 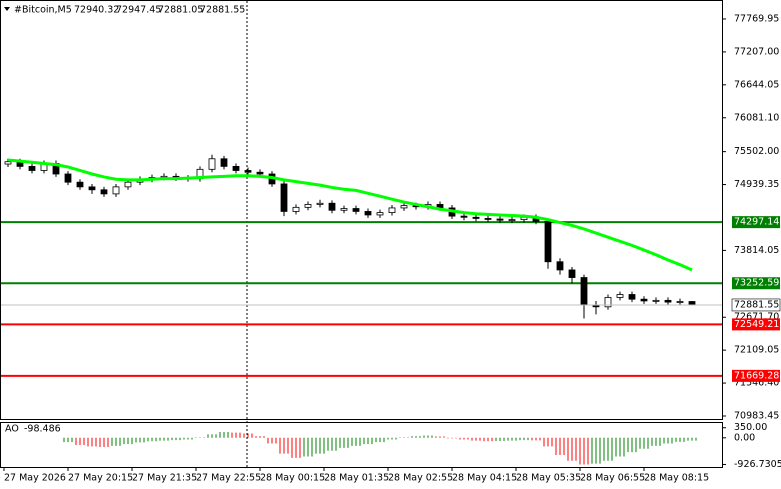 What do you see at coordinates (756, 117) in the screenshot?
I see `y-tick-label: 76081.10` at bounding box center [756, 117].